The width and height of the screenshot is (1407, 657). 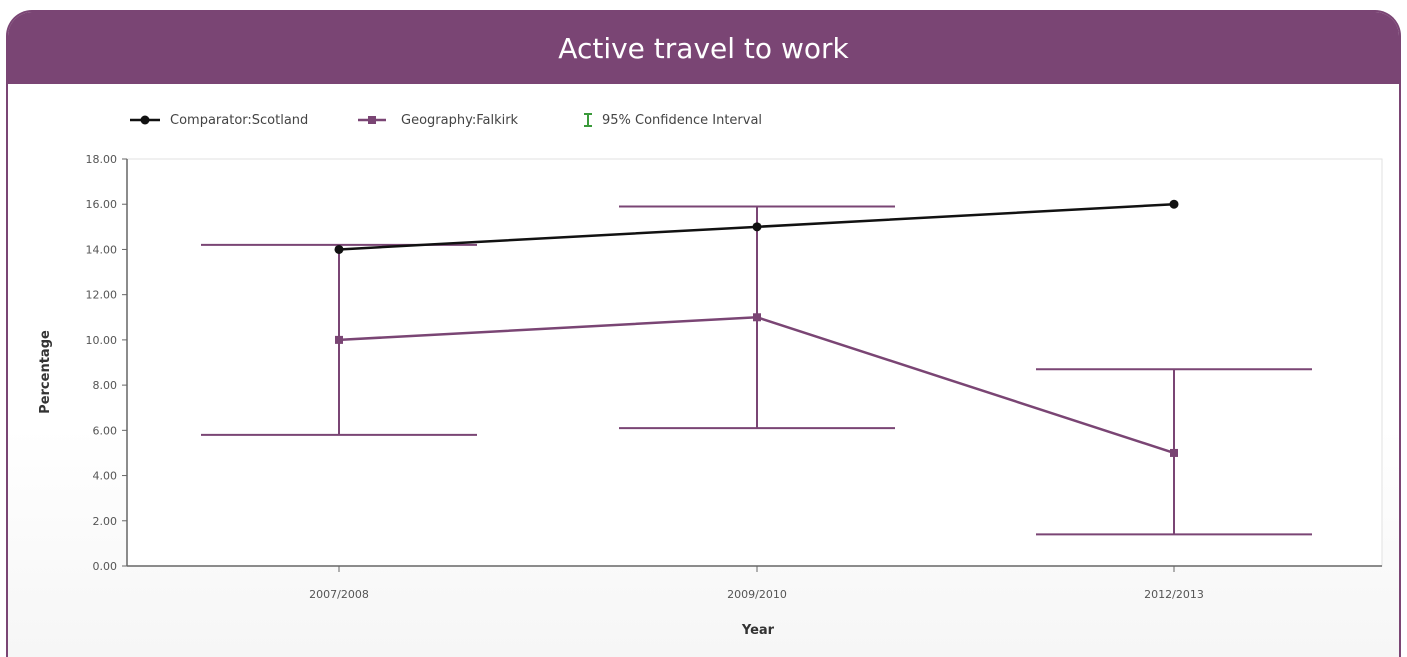 What do you see at coordinates (45, 372) in the screenshot?
I see `y-axis-title: Percentage` at bounding box center [45, 372].